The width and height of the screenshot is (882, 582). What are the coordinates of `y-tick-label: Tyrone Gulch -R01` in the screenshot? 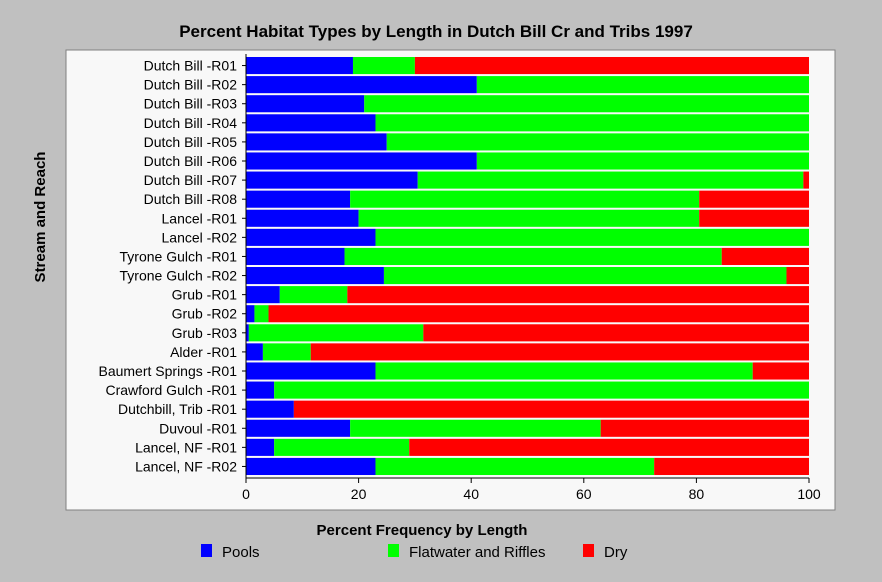 It's located at (179, 256).